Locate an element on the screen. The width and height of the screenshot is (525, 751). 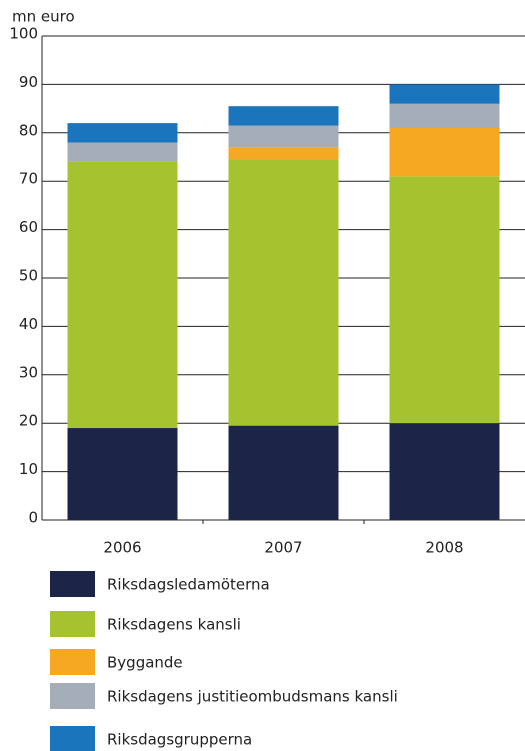
legend-label: Riksdagens justitieombudsmans kansli is located at coordinates (252, 697).